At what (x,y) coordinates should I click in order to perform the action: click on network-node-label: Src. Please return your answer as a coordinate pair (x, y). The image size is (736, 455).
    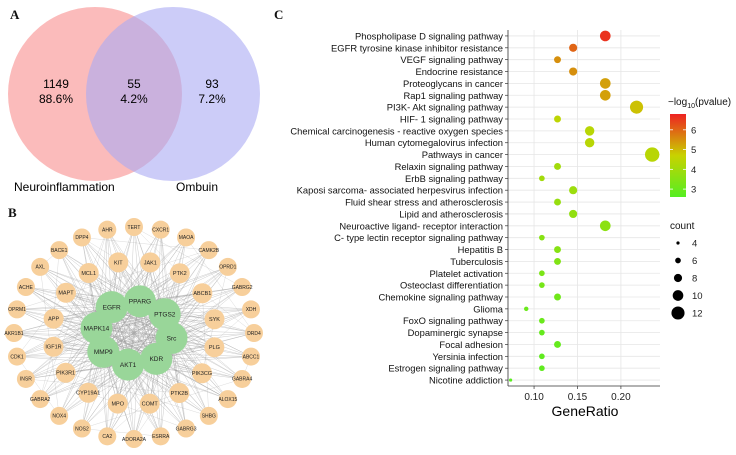
    Looking at the image, I should click on (172, 338).